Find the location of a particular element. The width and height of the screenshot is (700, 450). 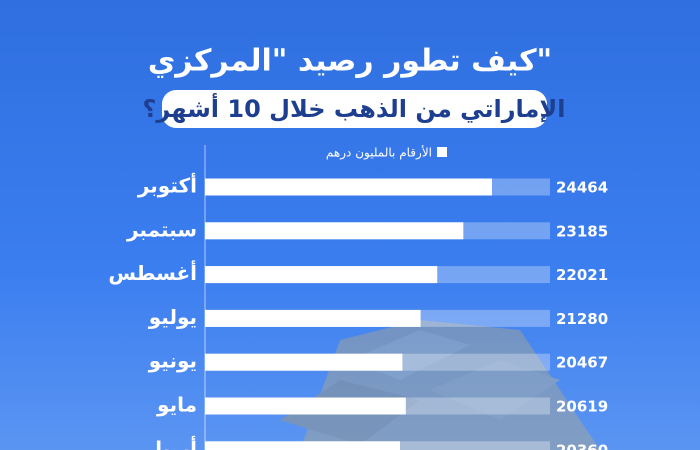

legend-swatch is located at coordinates (442, 152).